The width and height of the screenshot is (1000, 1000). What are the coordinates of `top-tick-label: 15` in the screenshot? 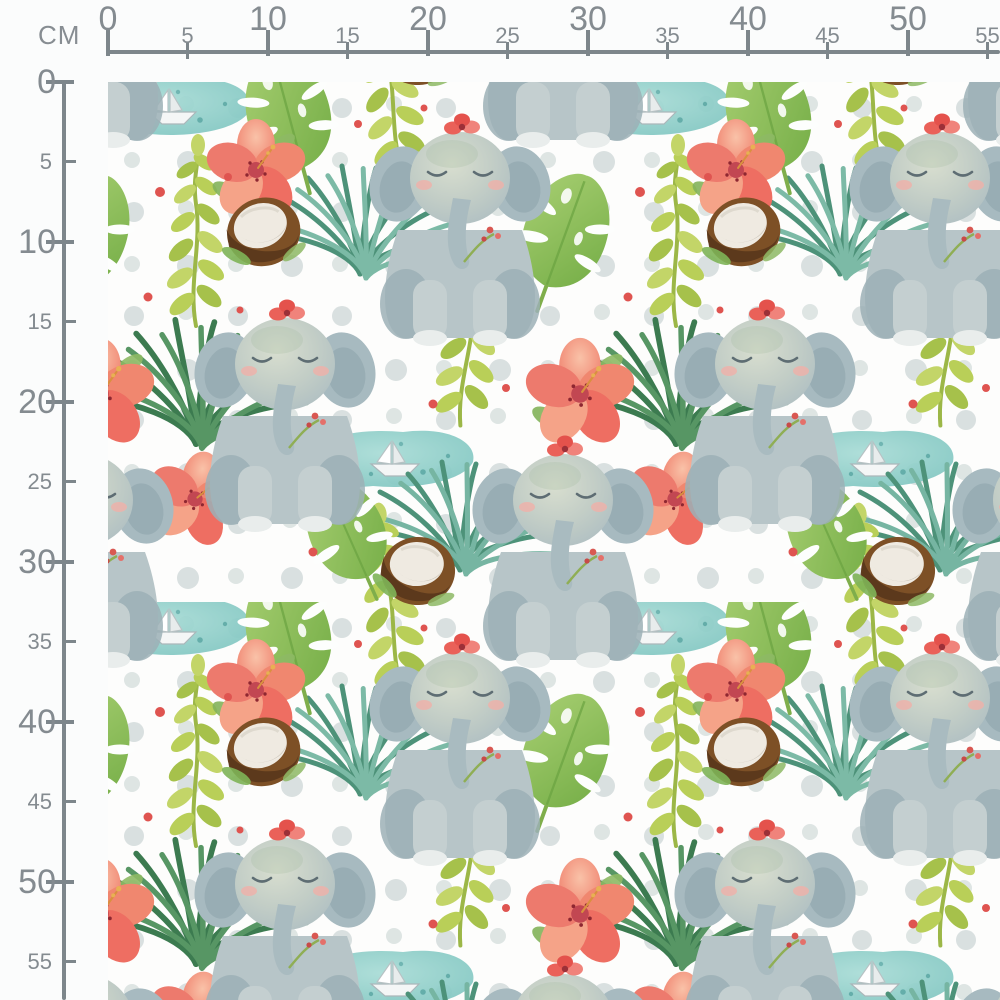 It's located at (347, 35).